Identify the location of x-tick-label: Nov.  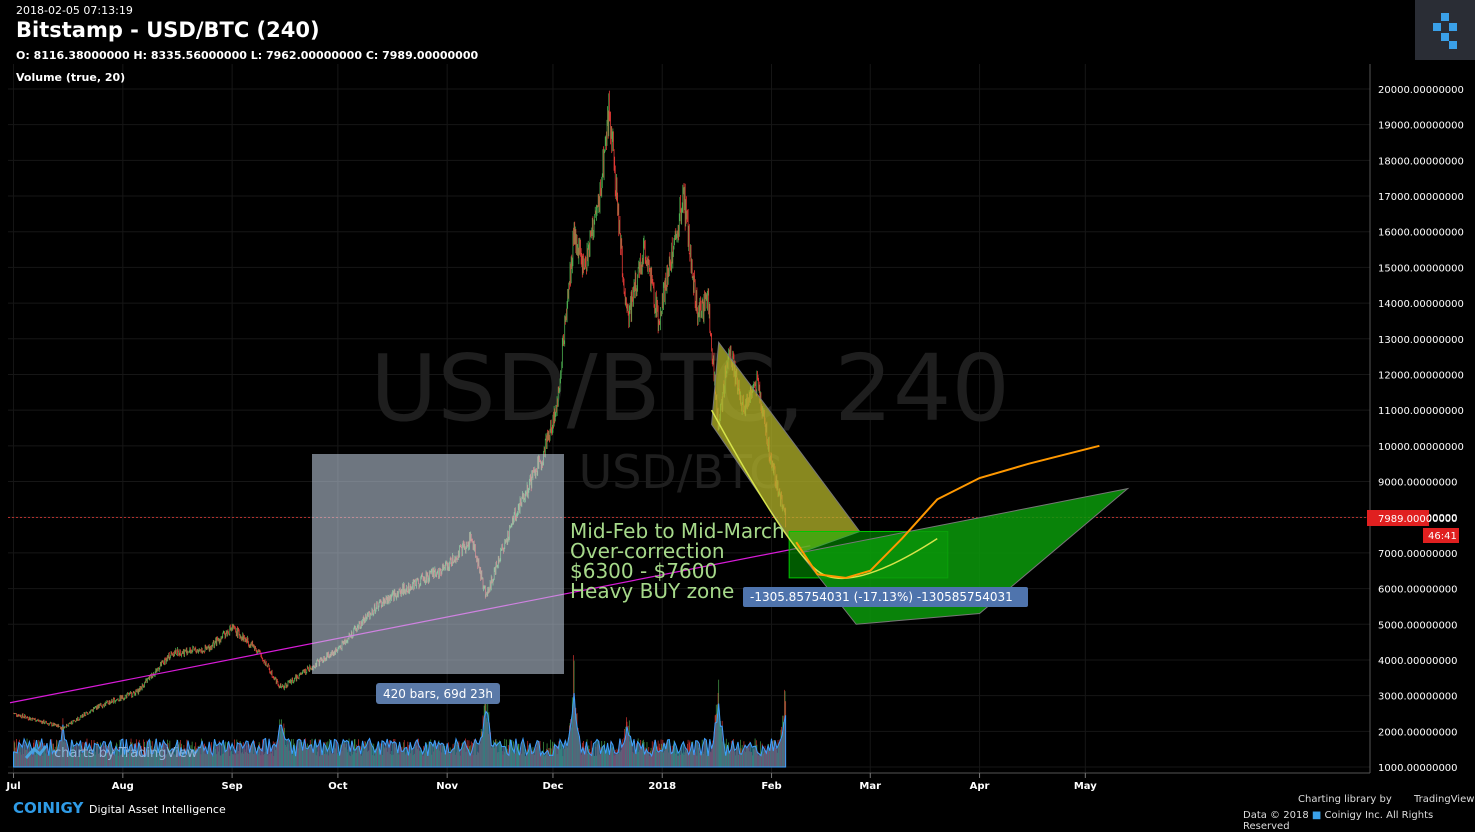
(447, 786).